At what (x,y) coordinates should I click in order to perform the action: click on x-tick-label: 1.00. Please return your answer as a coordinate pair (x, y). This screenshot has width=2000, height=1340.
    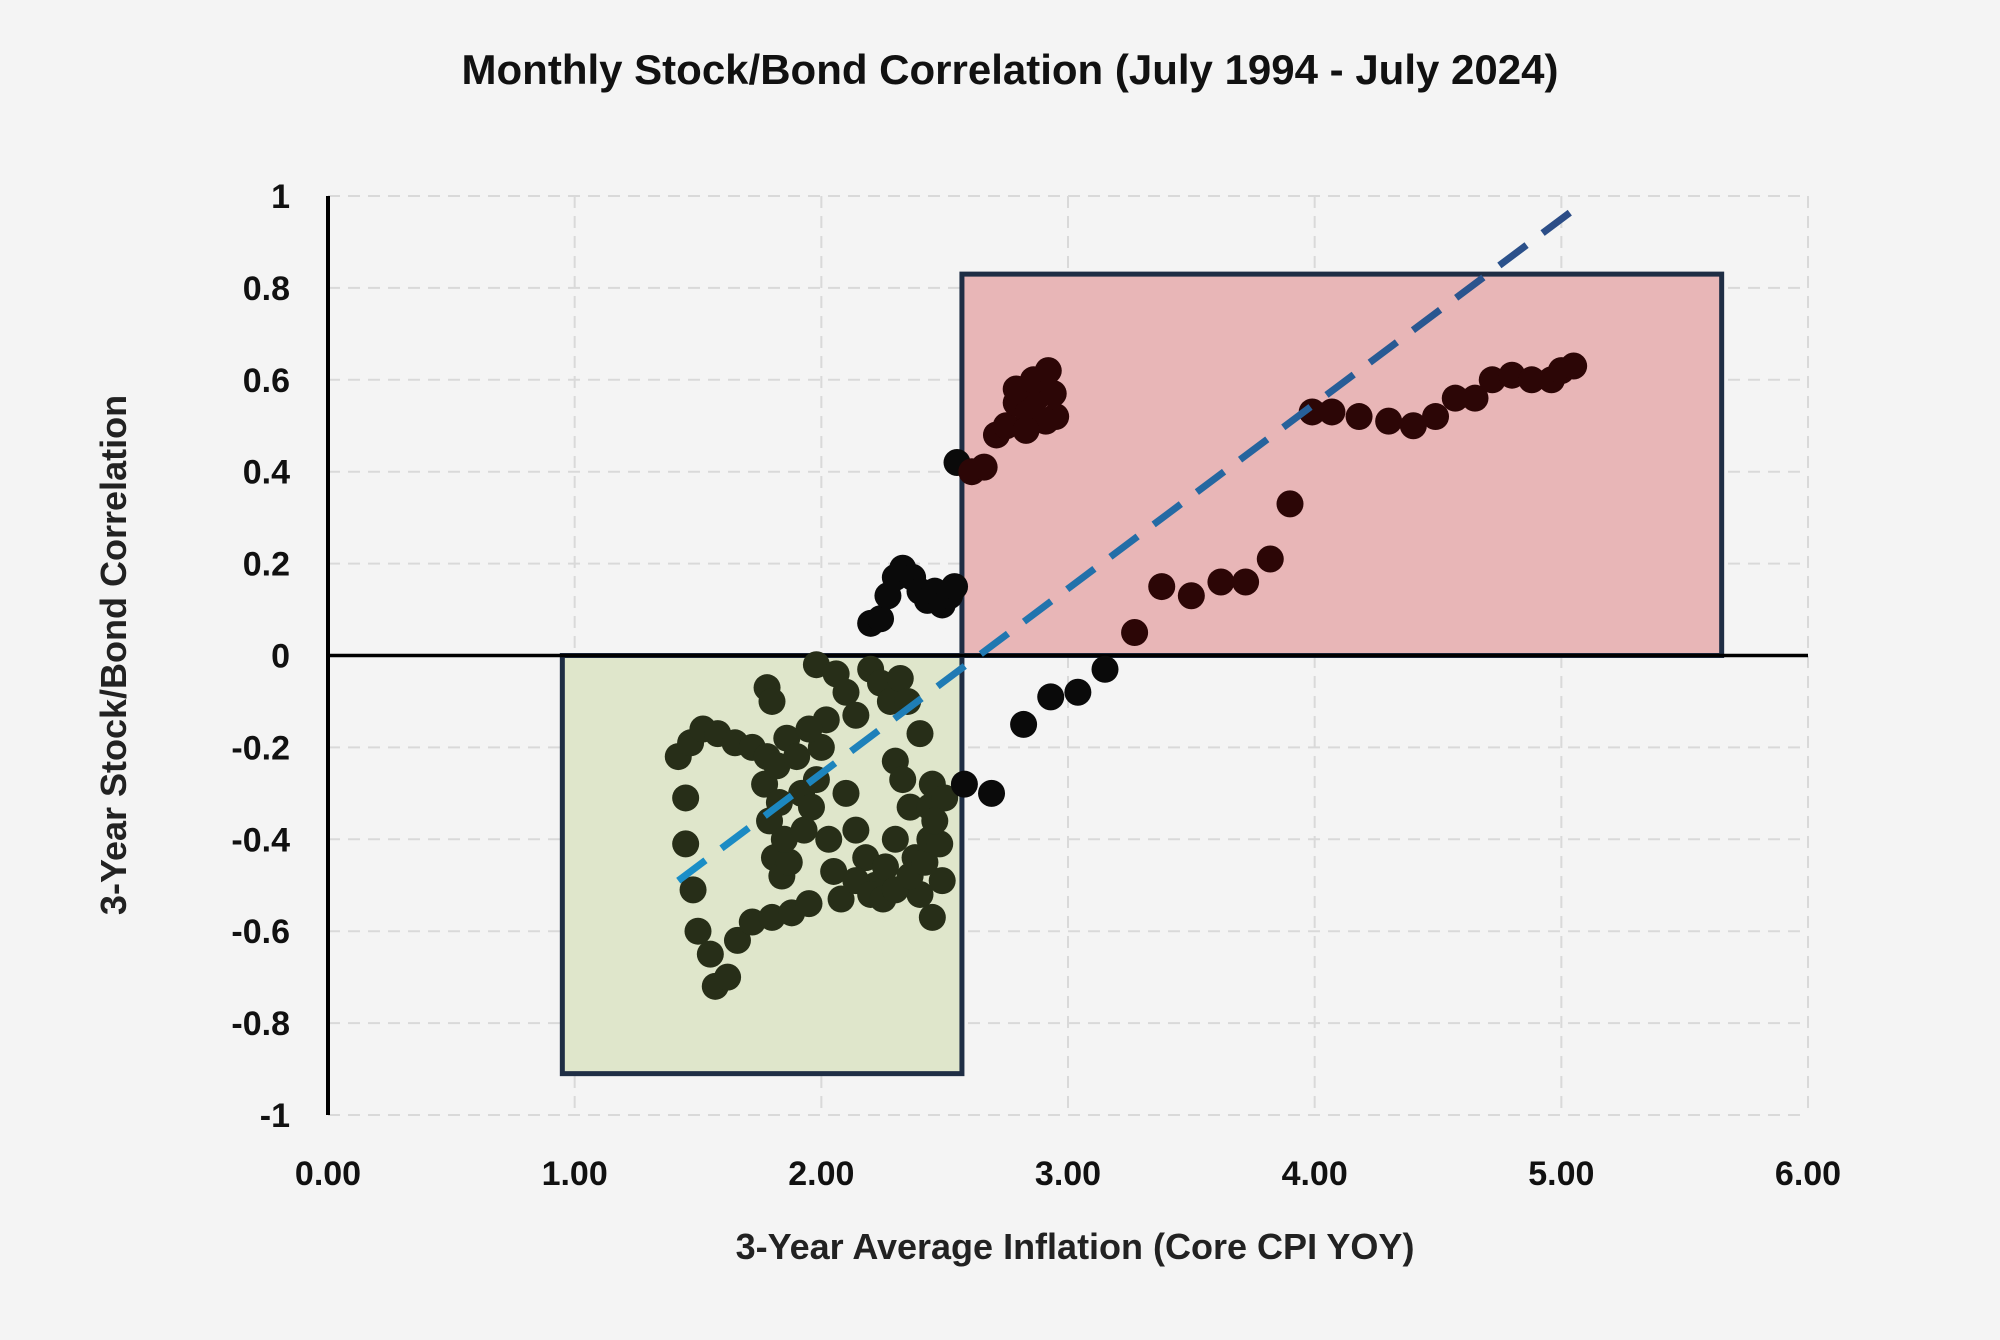
    Looking at the image, I should click on (575, 1174).